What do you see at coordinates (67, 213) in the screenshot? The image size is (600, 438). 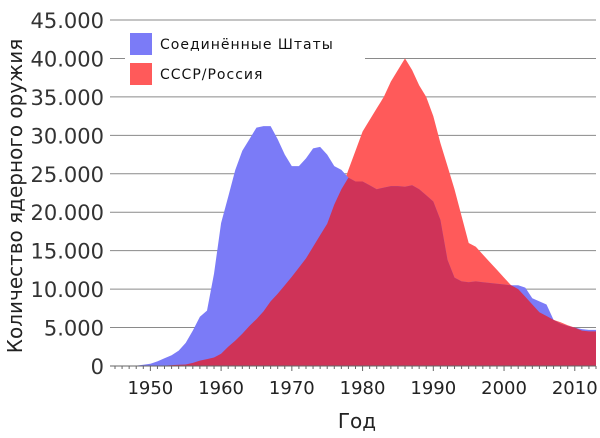 I see `y-tick-label: 20.000` at bounding box center [67, 213].